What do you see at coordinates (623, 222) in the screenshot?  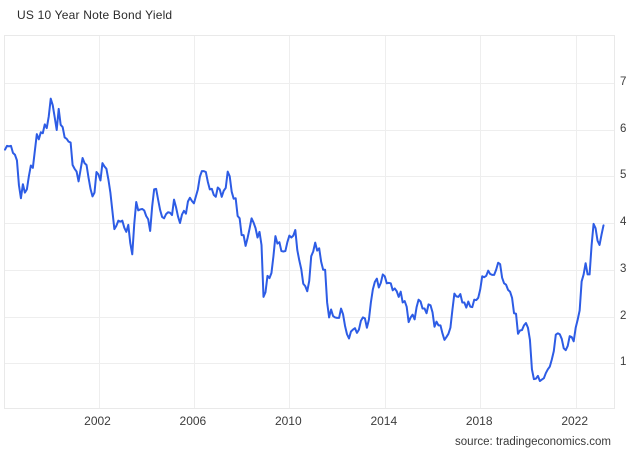 I see `y-tick-label-4: 4` at bounding box center [623, 222].